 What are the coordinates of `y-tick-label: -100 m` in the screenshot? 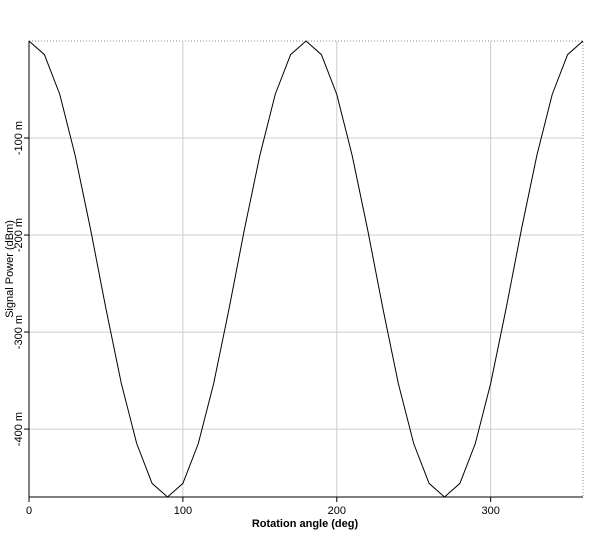 It's located at (19, 138).